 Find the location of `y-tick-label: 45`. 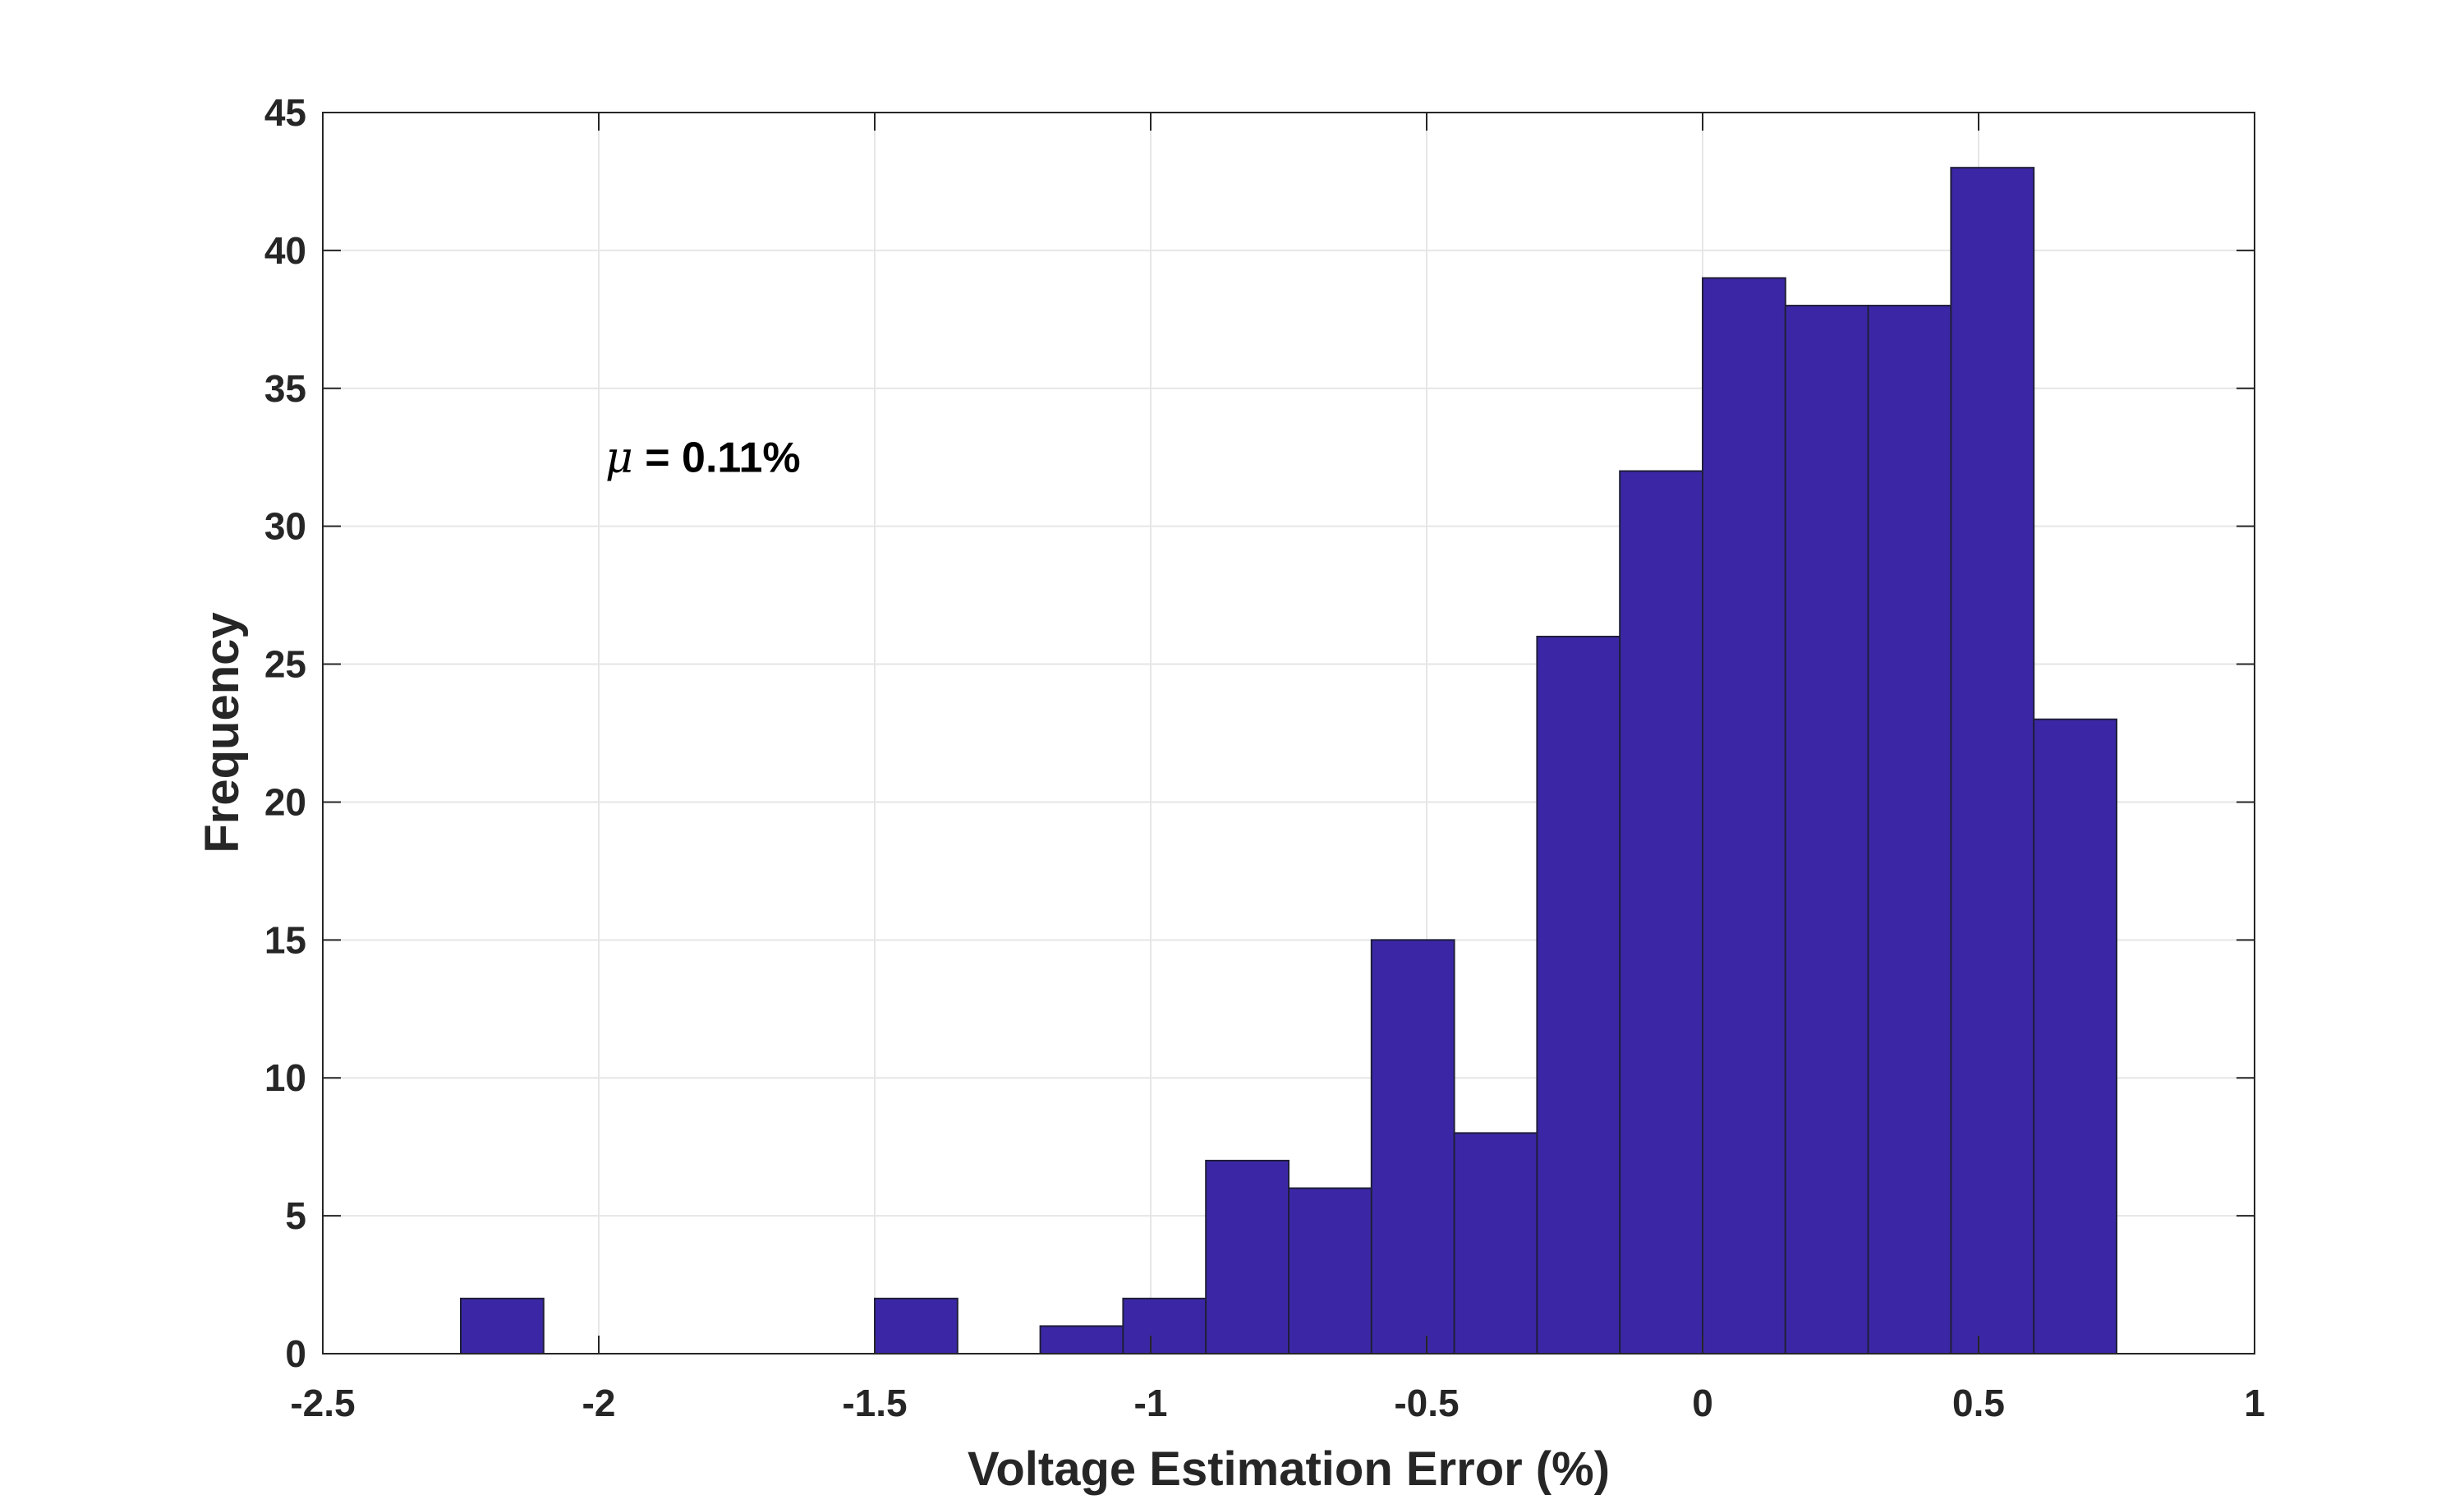

y-tick-label: 45 is located at coordinates (285, 112).